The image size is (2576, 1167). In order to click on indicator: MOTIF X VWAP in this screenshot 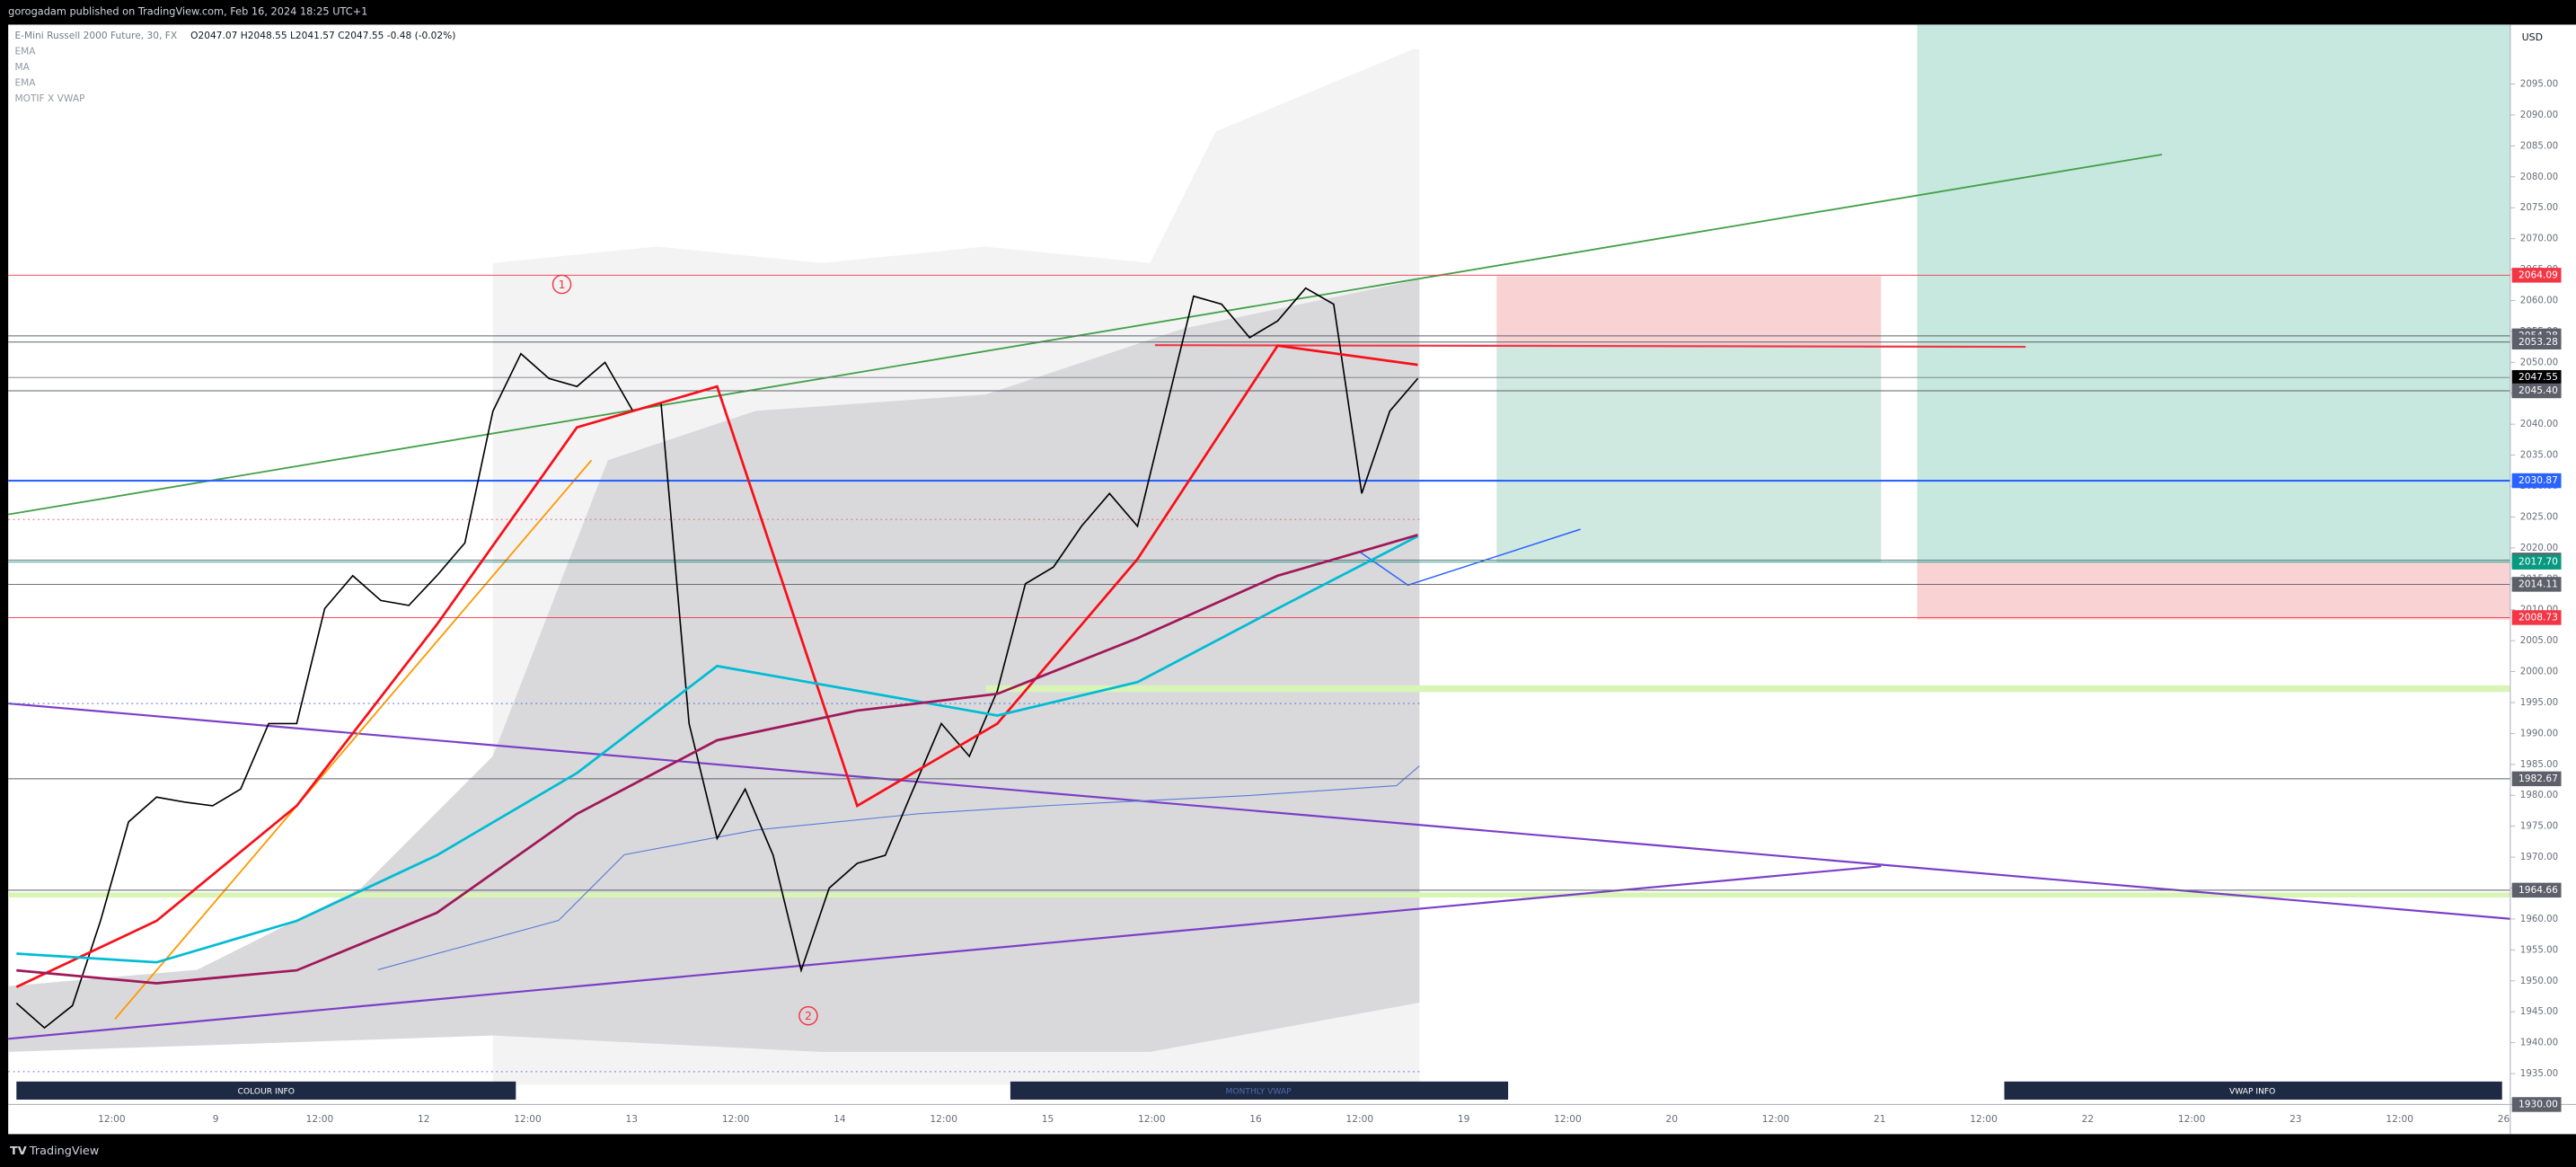, I will do `click(49, 98)`.